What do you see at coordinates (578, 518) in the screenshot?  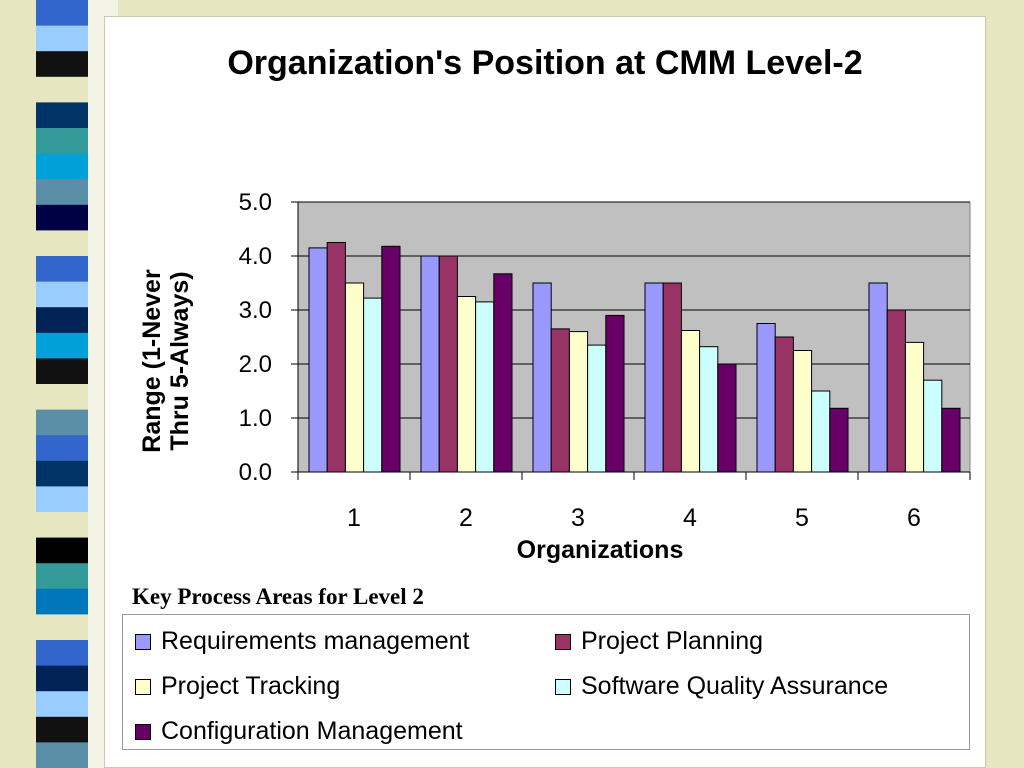 I see `x-tick-label: 3` at bounding box center [578, 518].